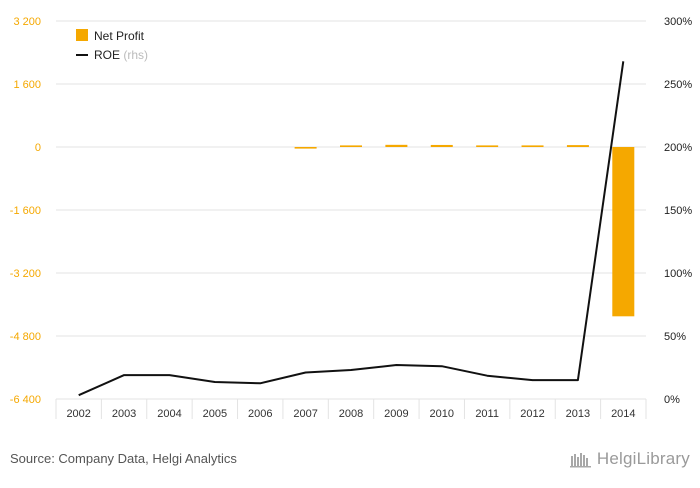 The height and width of the screenshot is (488, 700). Describe the element at coordinates (678, 148) in the screenshot. I see `right-tick-label: 200%` at that location.